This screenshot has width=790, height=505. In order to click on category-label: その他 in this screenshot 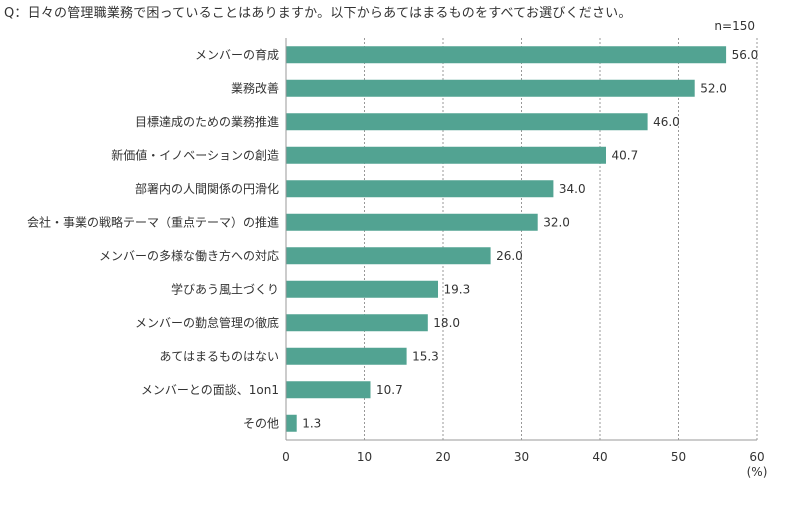, I will do `click(261, 423)`.